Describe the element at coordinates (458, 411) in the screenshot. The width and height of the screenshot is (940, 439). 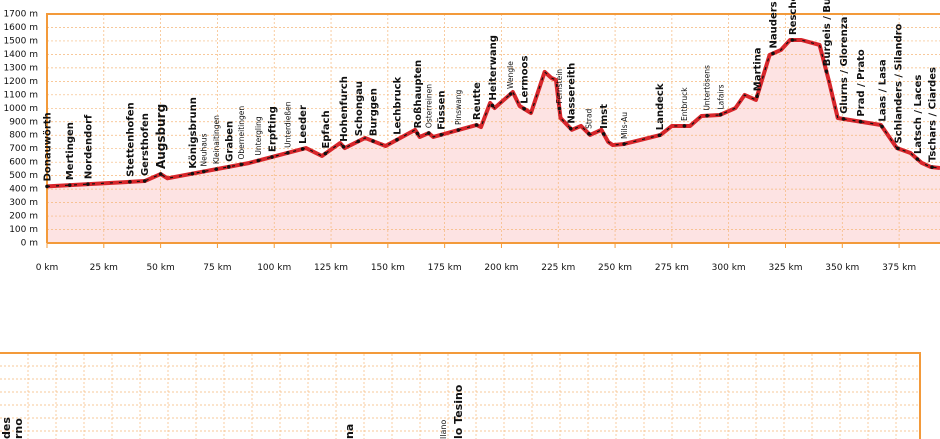
I see `lower-place-label: lo Tesino` at that location.